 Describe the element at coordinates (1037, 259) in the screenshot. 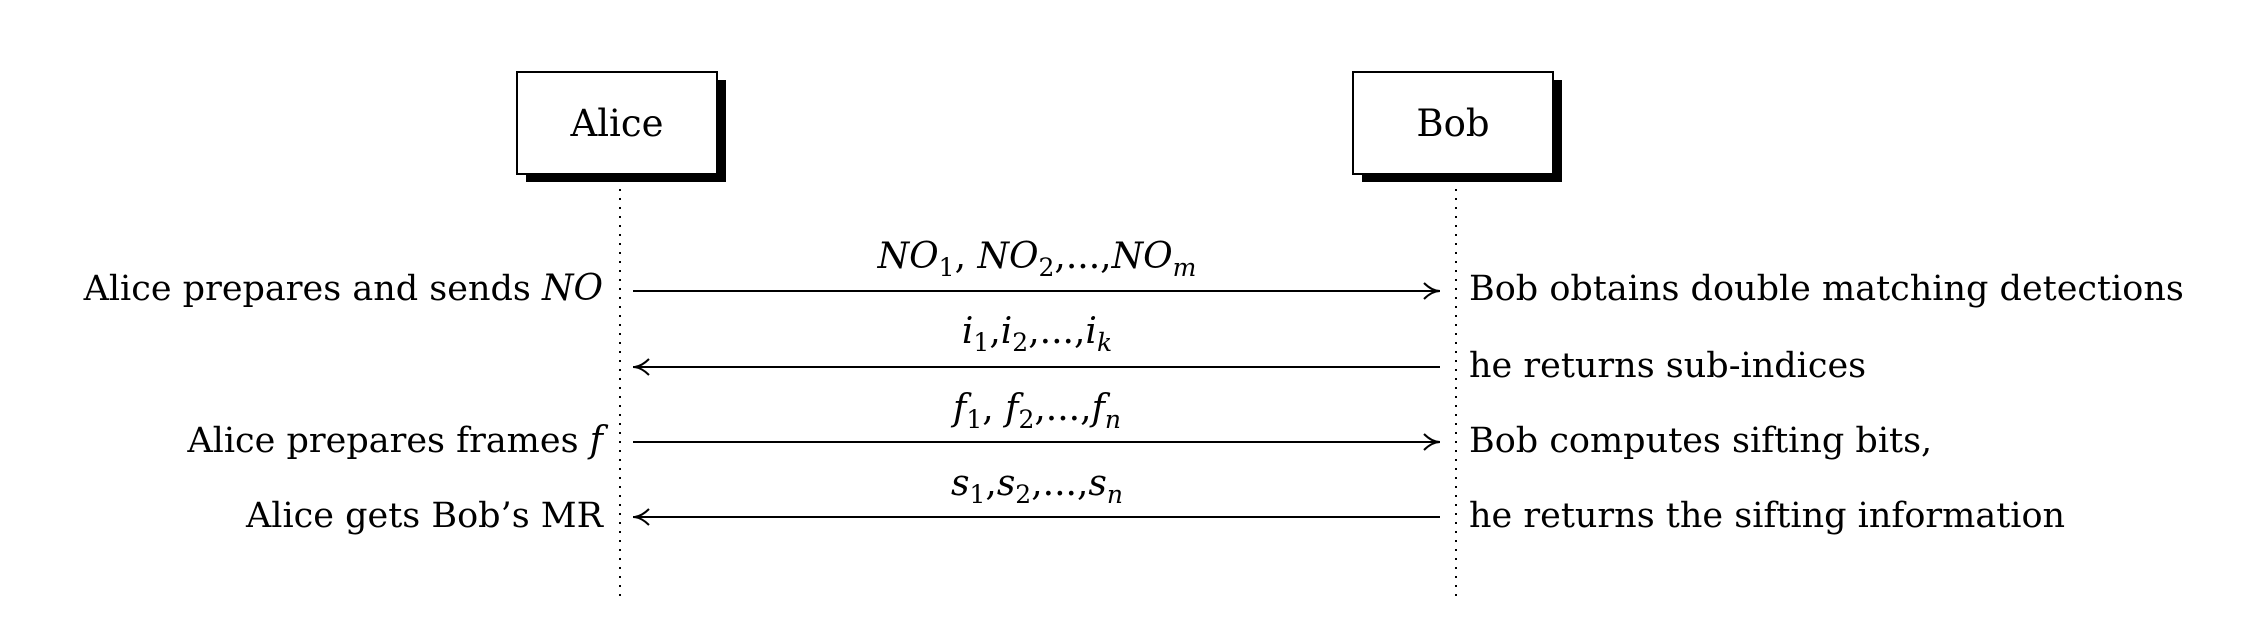

I see `step-1-message-label: NO1, NO2,...,NOm` at that location.